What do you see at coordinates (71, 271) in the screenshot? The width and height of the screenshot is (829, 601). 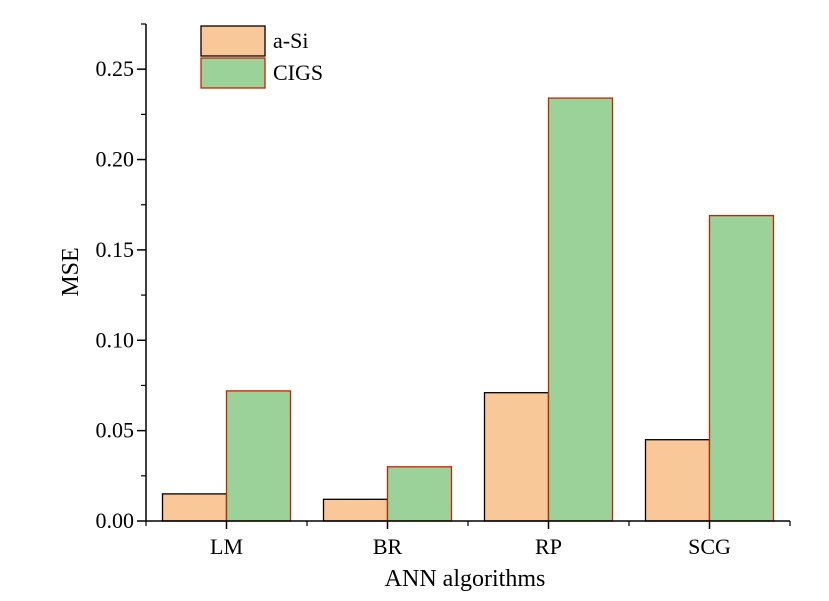 I see `y-axis-title: MSE` at bounding box center [71, 271].